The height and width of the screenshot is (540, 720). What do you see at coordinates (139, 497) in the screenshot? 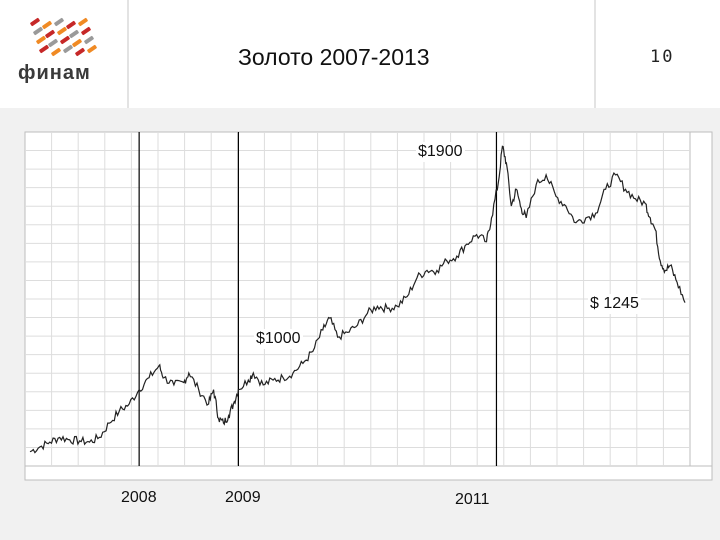
I see `year-label-2008: 2008` at bounding box center [139, 497].